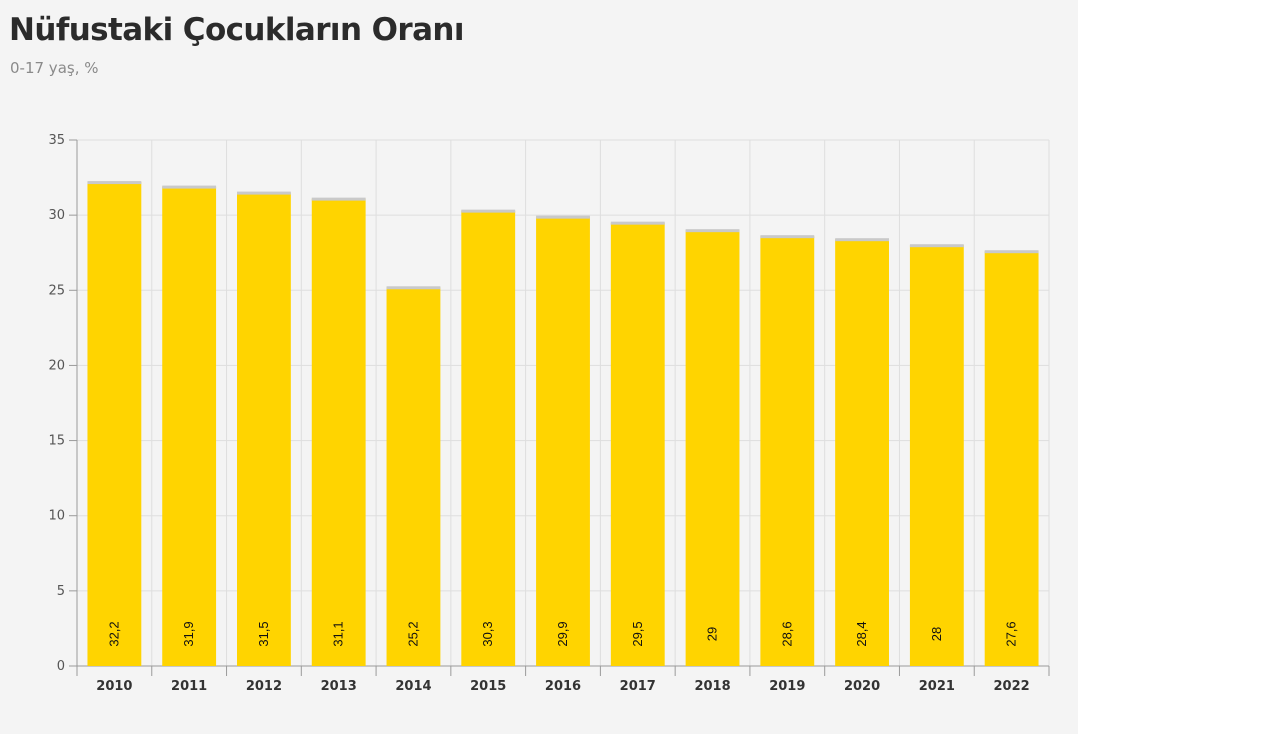 Image resolution: width=1280 pixels, height=734 pixels. Describe the element at coordinates (563, 441) in the screenshot. I see `bar-2016` at that location.